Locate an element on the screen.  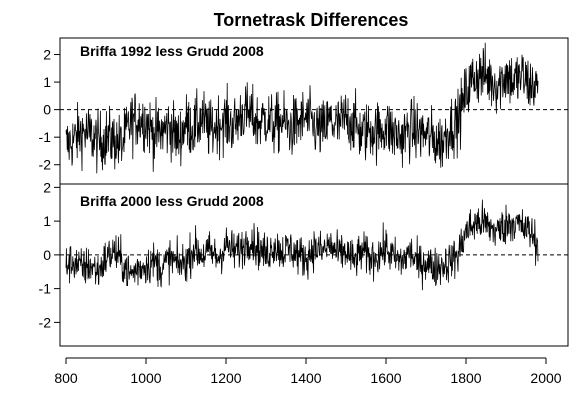
x-tick-label: 1400 is located at coordinates (305, 378).